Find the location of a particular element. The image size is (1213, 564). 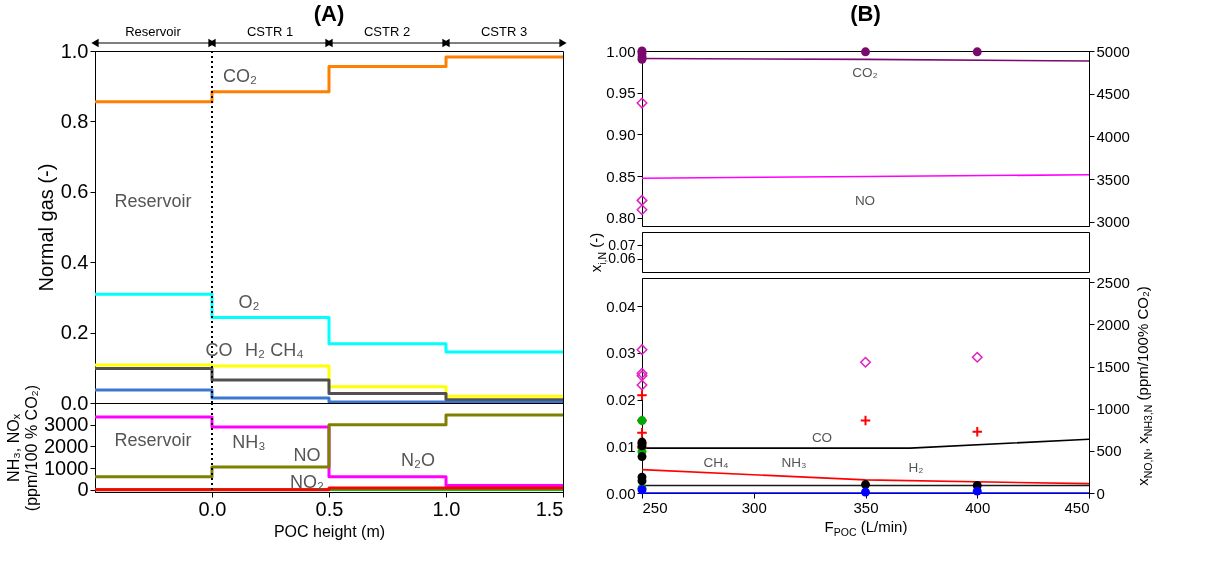

y-axis-title: NH₃, NOₓ (ppm/100 % CO₂) is located at coordinates (23, 448).